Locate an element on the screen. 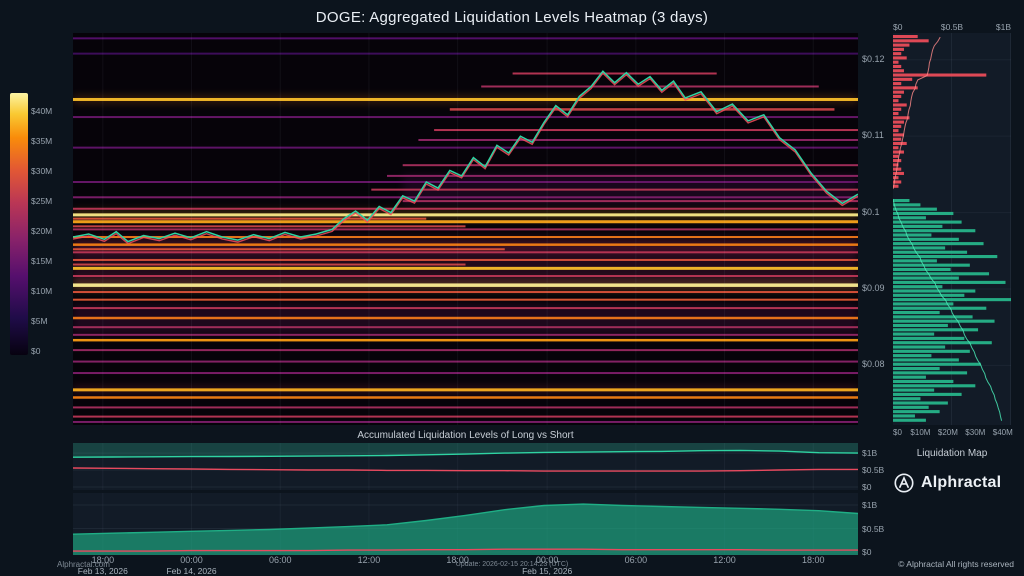 This screenshot has height=576, width=1024. accumulated-y-axis-label: $0.5B is located at coordinates (873, 528).